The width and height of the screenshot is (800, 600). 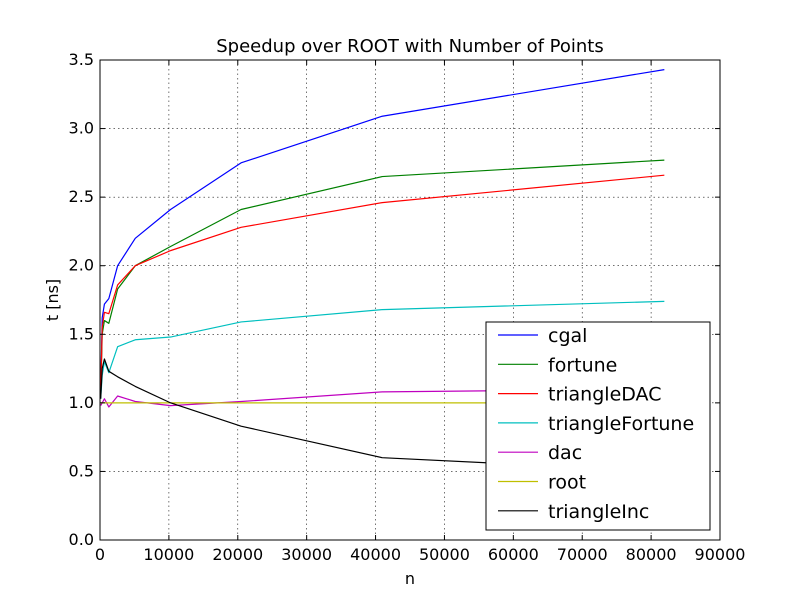 I want to click on x-tick-label: 80000, so click(x=651, y=554).